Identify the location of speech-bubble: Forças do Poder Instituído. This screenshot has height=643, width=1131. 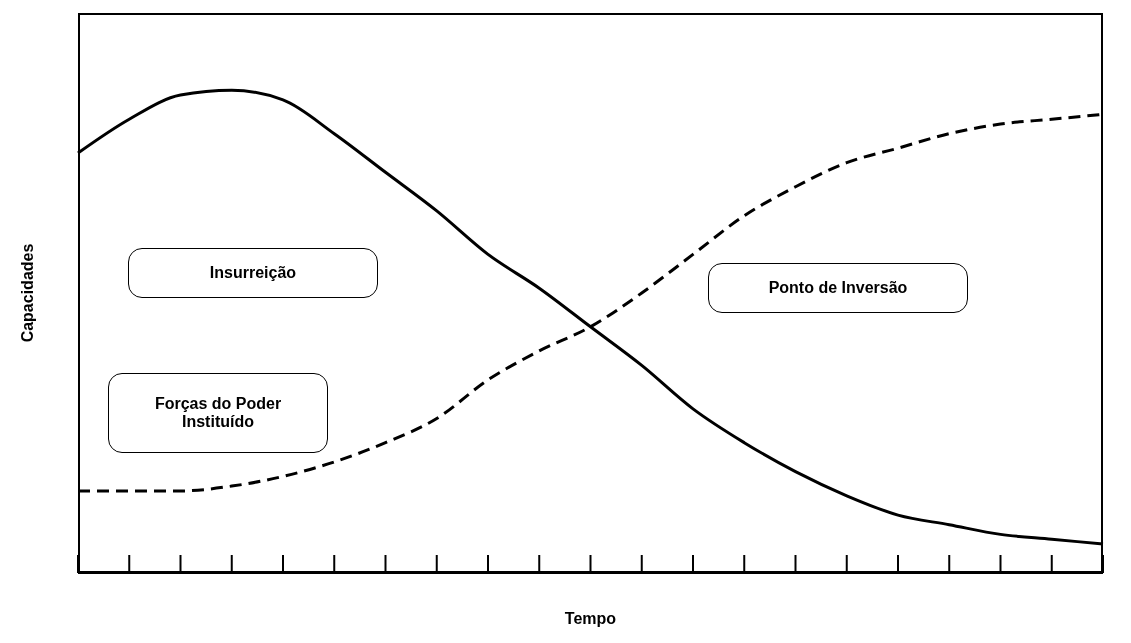
(218, 413).